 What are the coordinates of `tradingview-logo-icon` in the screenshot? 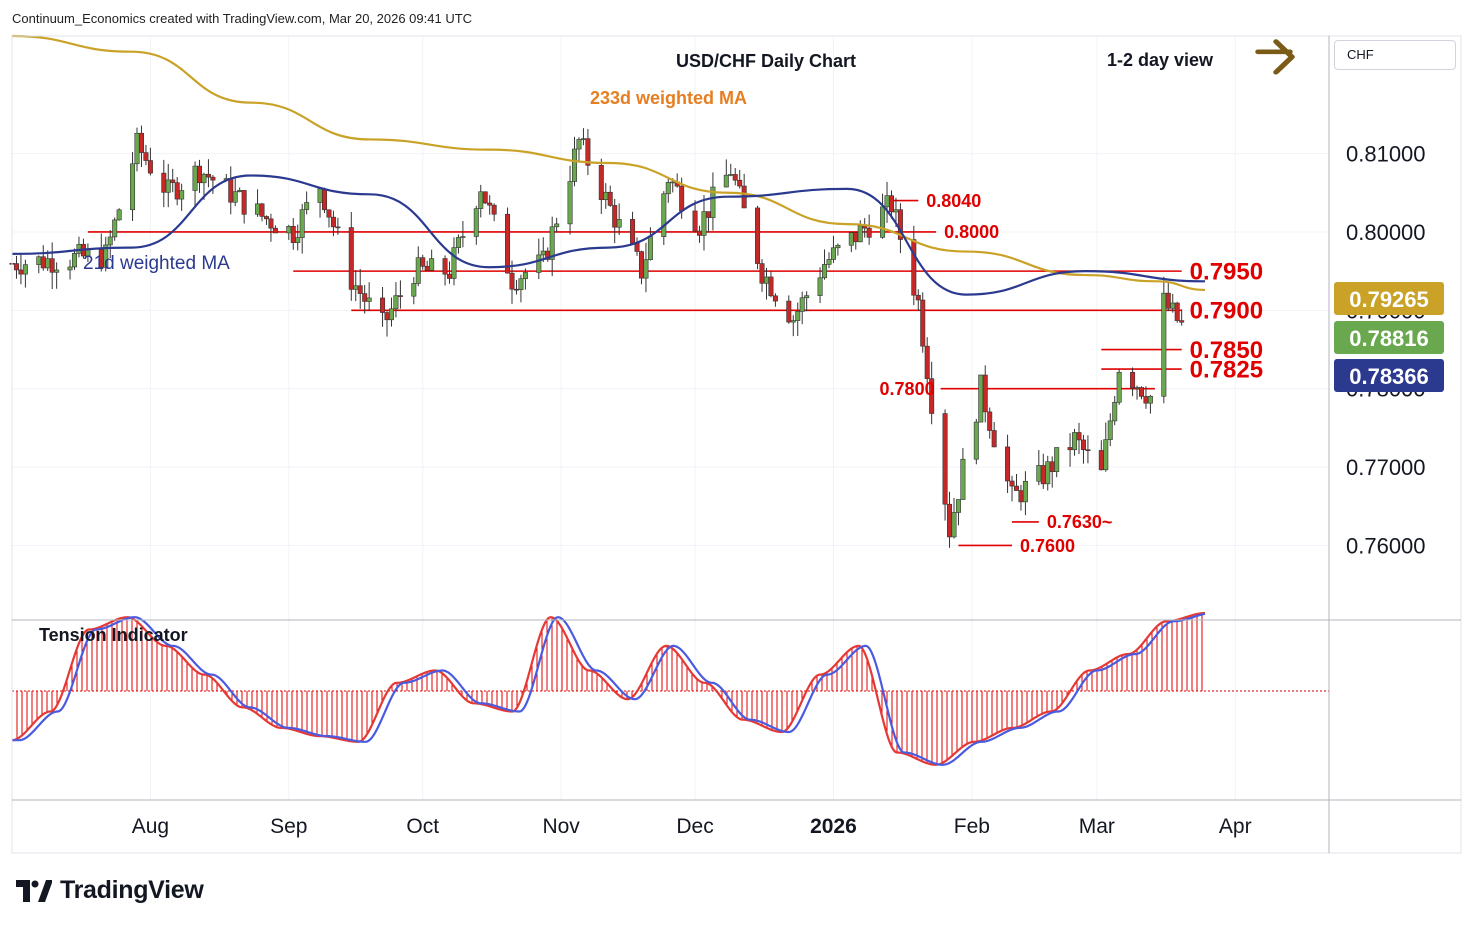 It's located at (34, 890).